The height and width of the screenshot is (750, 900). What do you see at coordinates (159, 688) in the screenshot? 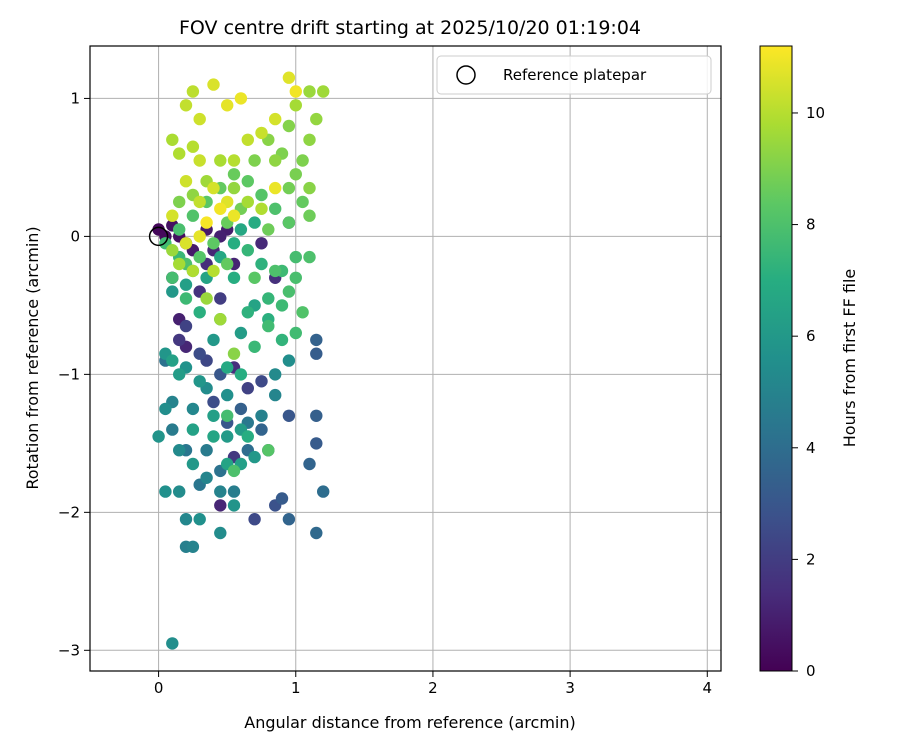
I see `x-tick-label: 0` at bounding box center [159, 688].